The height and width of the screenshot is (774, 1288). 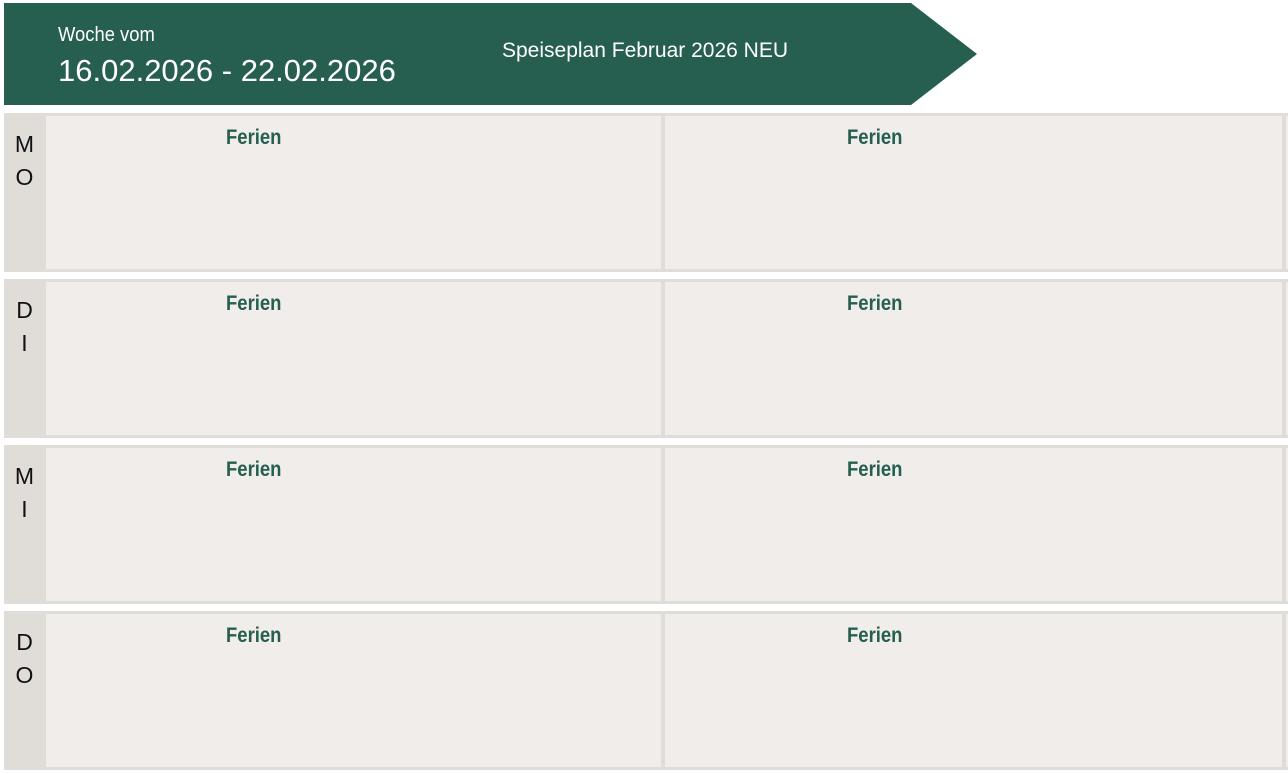 I want to click on plan-title: Speiseplan Februar 2026 NEU, so click(x=645, y=50).